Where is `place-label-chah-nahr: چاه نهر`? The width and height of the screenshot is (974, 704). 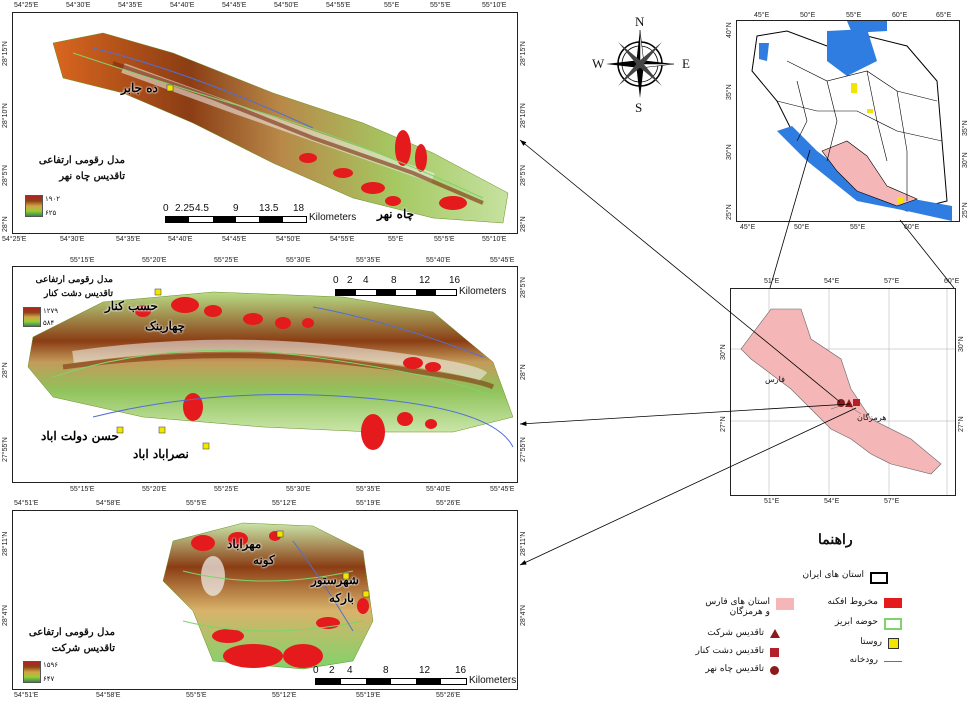
place-label-chah-nahr: چاه نهر is located at coordinates (396, 214).